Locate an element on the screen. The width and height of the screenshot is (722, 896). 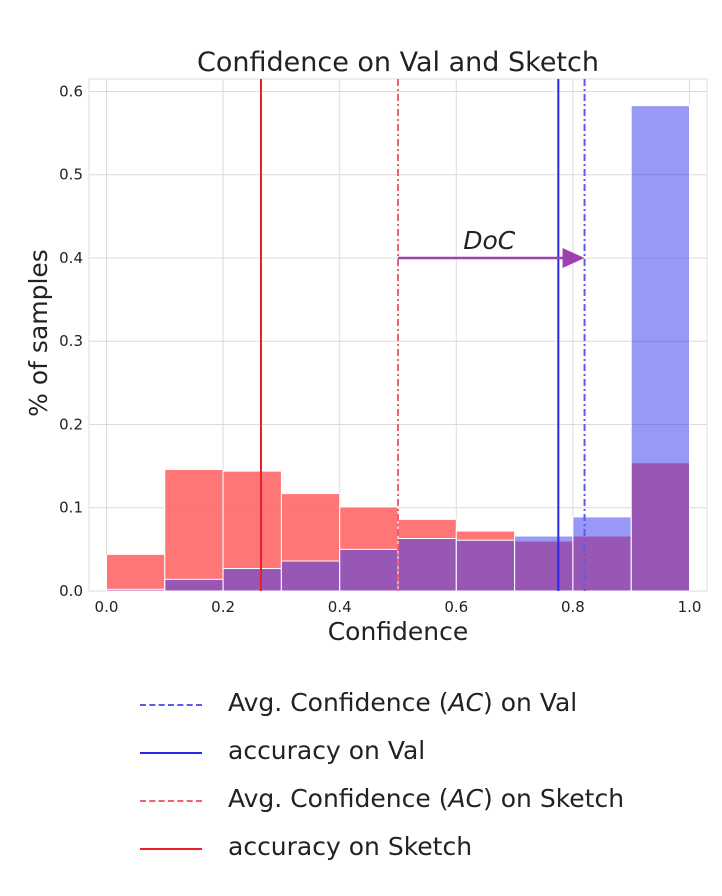
legend-label: accuracy on Val is located at coordinates (327, 750).